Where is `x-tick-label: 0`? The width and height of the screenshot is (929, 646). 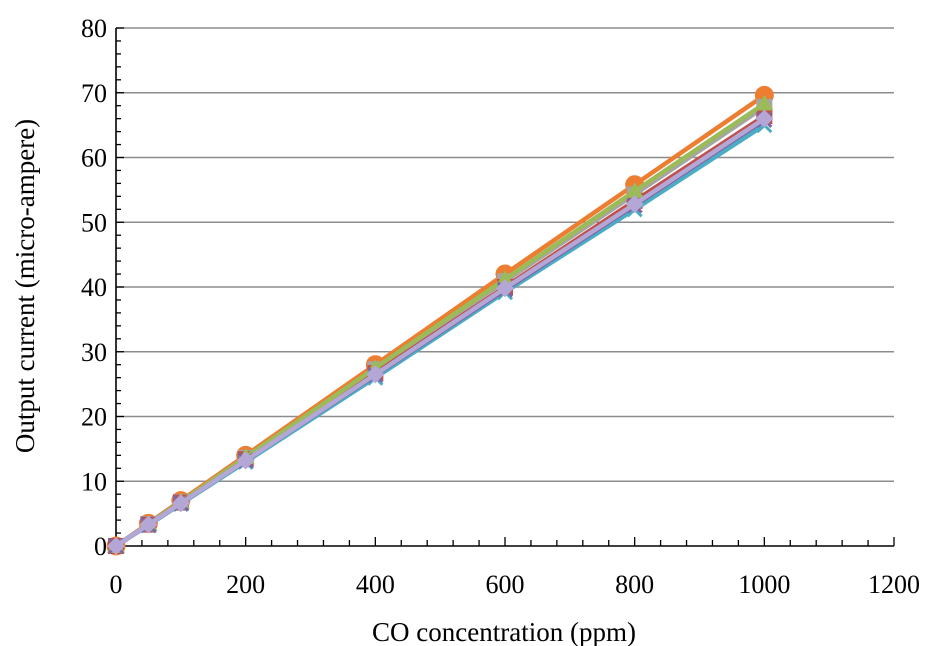 x-tick-label: 0 is located at coordinates (116, 584).